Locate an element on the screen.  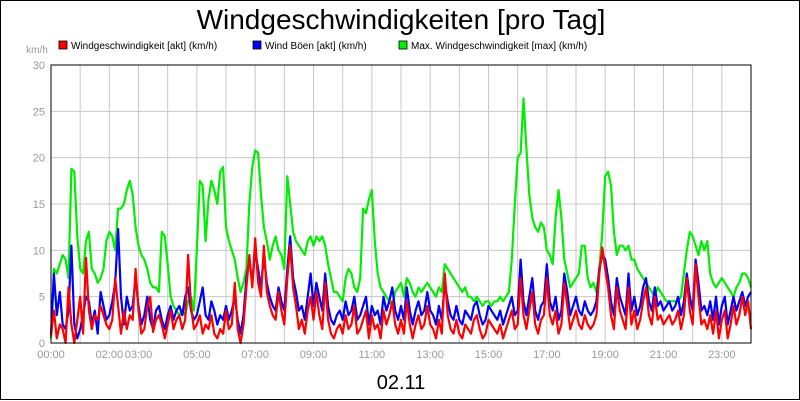
legend-label: Windgeschwindigkeit [akt] (km/h) is located at coordinates (144, 46).